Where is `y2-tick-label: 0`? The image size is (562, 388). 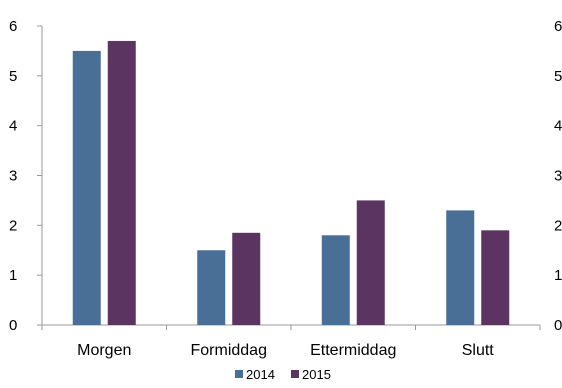 y2-tick-label: 0 is located at coordinates (558, 325).